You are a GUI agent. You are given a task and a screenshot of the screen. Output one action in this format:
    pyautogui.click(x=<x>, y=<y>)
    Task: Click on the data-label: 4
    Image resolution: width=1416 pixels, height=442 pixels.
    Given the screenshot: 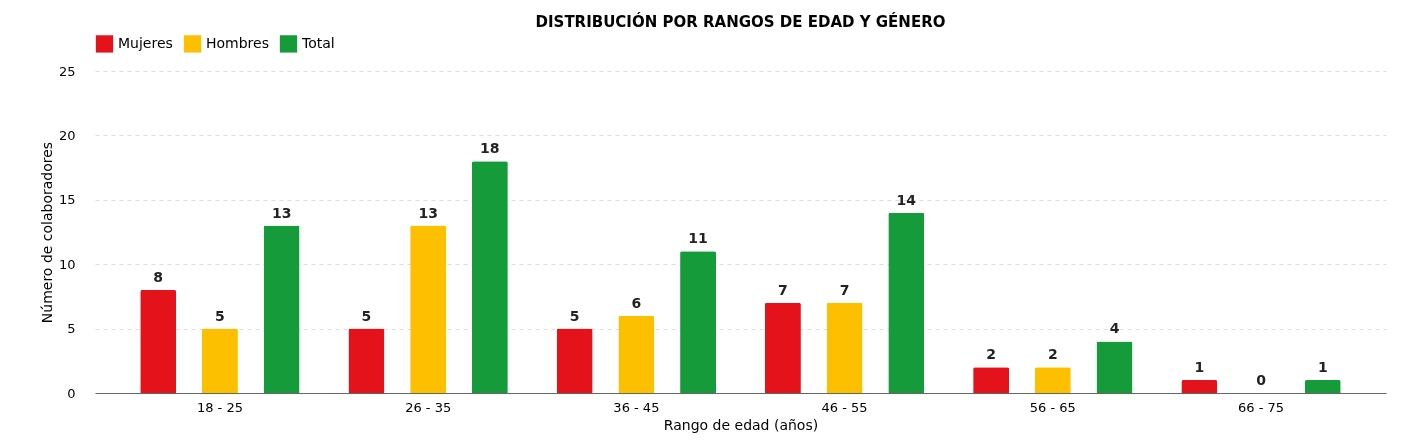 What is the action you would take?
    pyautogui.click(x=1114, y=328)
    